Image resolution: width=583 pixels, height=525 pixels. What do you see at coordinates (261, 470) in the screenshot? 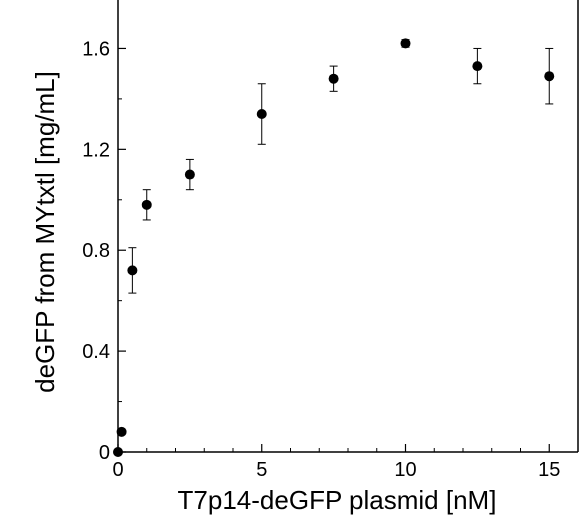
I see `x-tick-label: 5` at bounding box center [261, 470].